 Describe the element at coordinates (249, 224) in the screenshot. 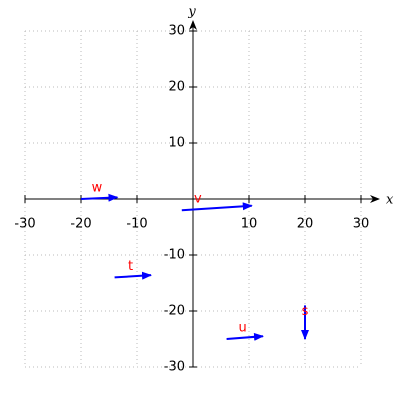

I see `x-tick-label: 10` at that location.